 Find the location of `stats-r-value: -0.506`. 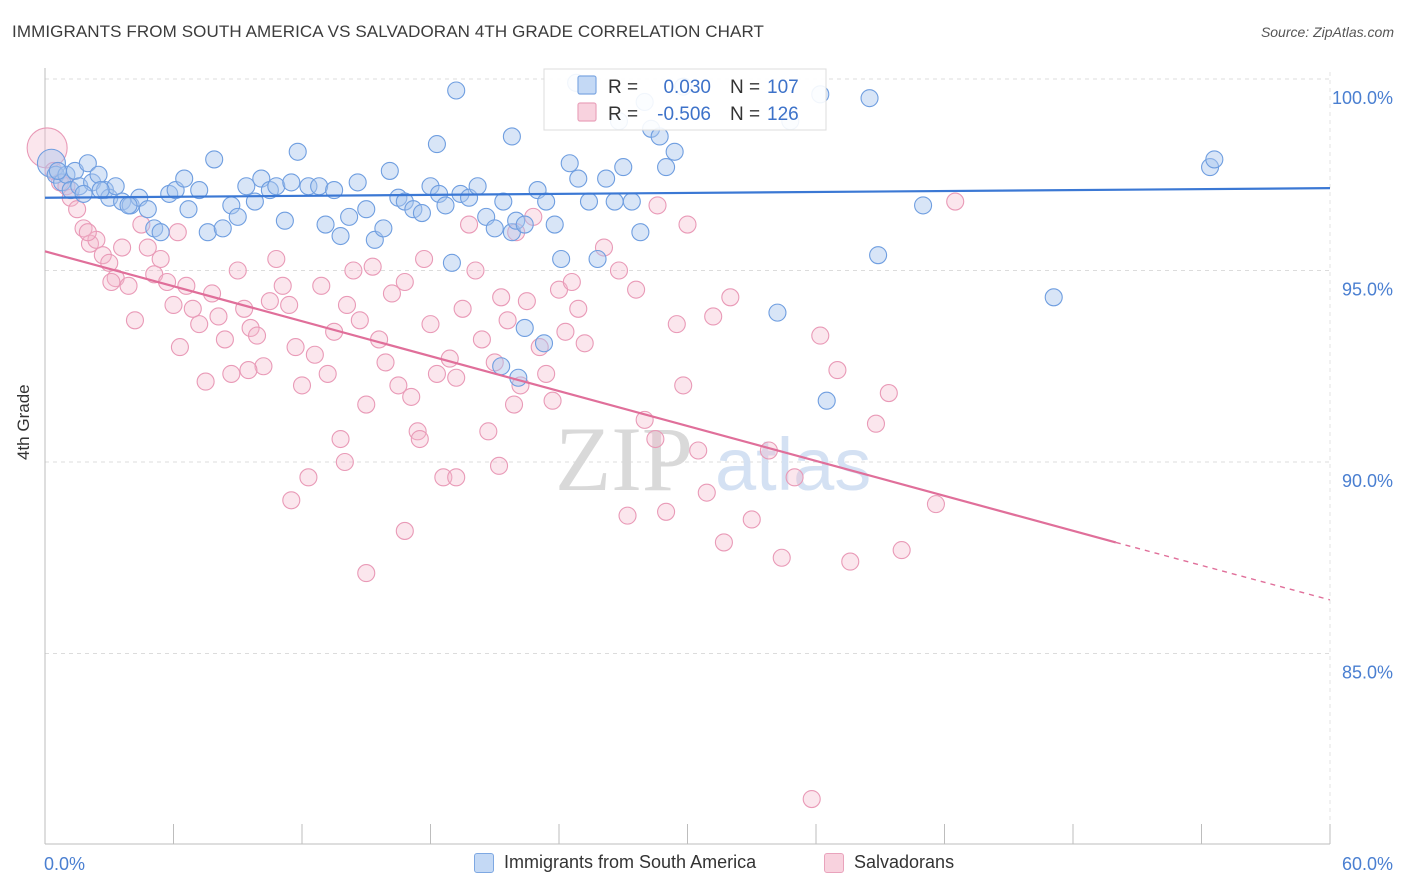

stats-r-value: -0.506 is located at coordinates (684, 114).